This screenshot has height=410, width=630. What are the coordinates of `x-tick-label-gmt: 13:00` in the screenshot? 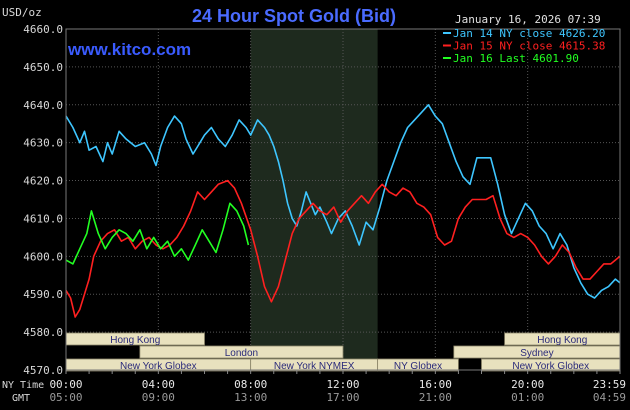 It's located at (250, 397).